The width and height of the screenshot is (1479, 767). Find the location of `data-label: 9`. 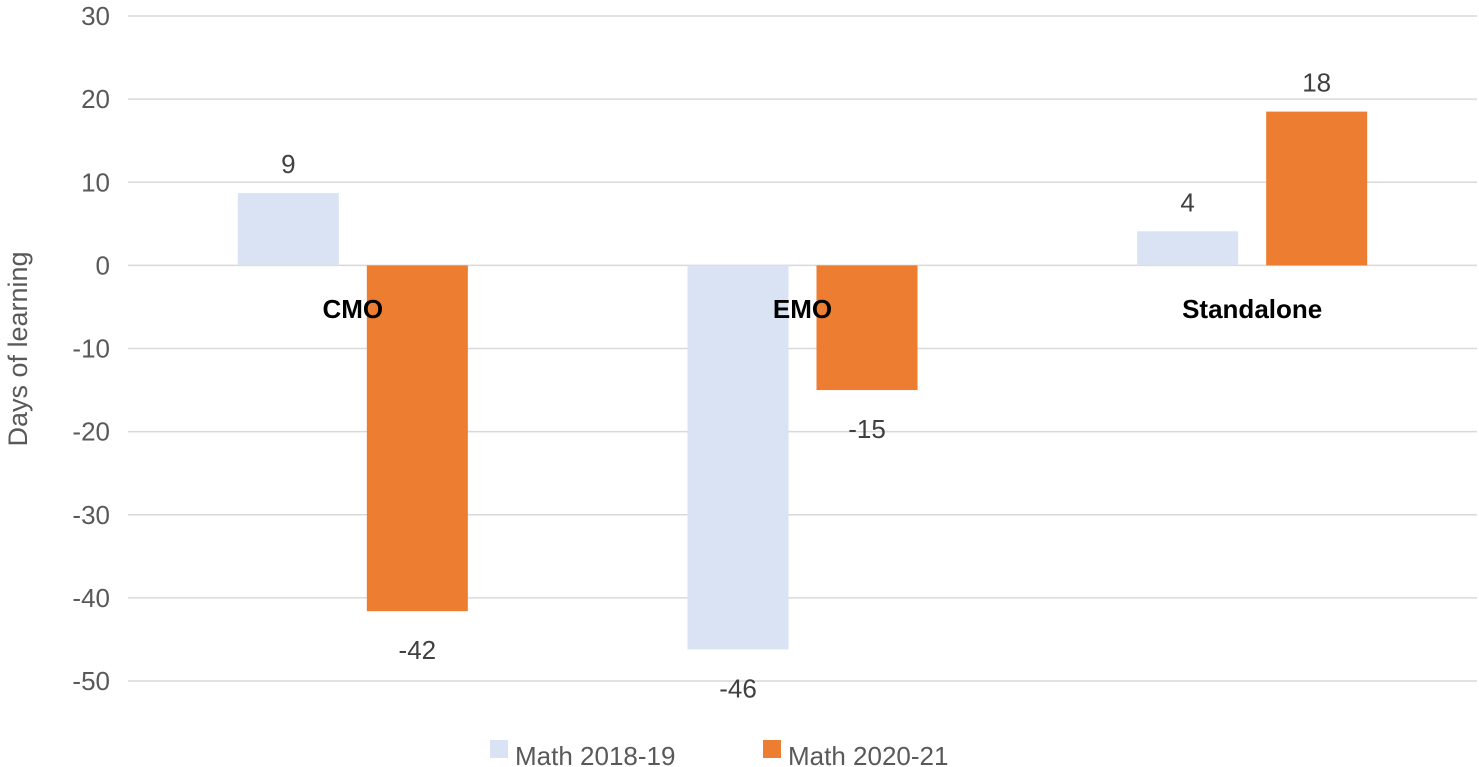

data-label: 9 is located at coordinates (288, 164).